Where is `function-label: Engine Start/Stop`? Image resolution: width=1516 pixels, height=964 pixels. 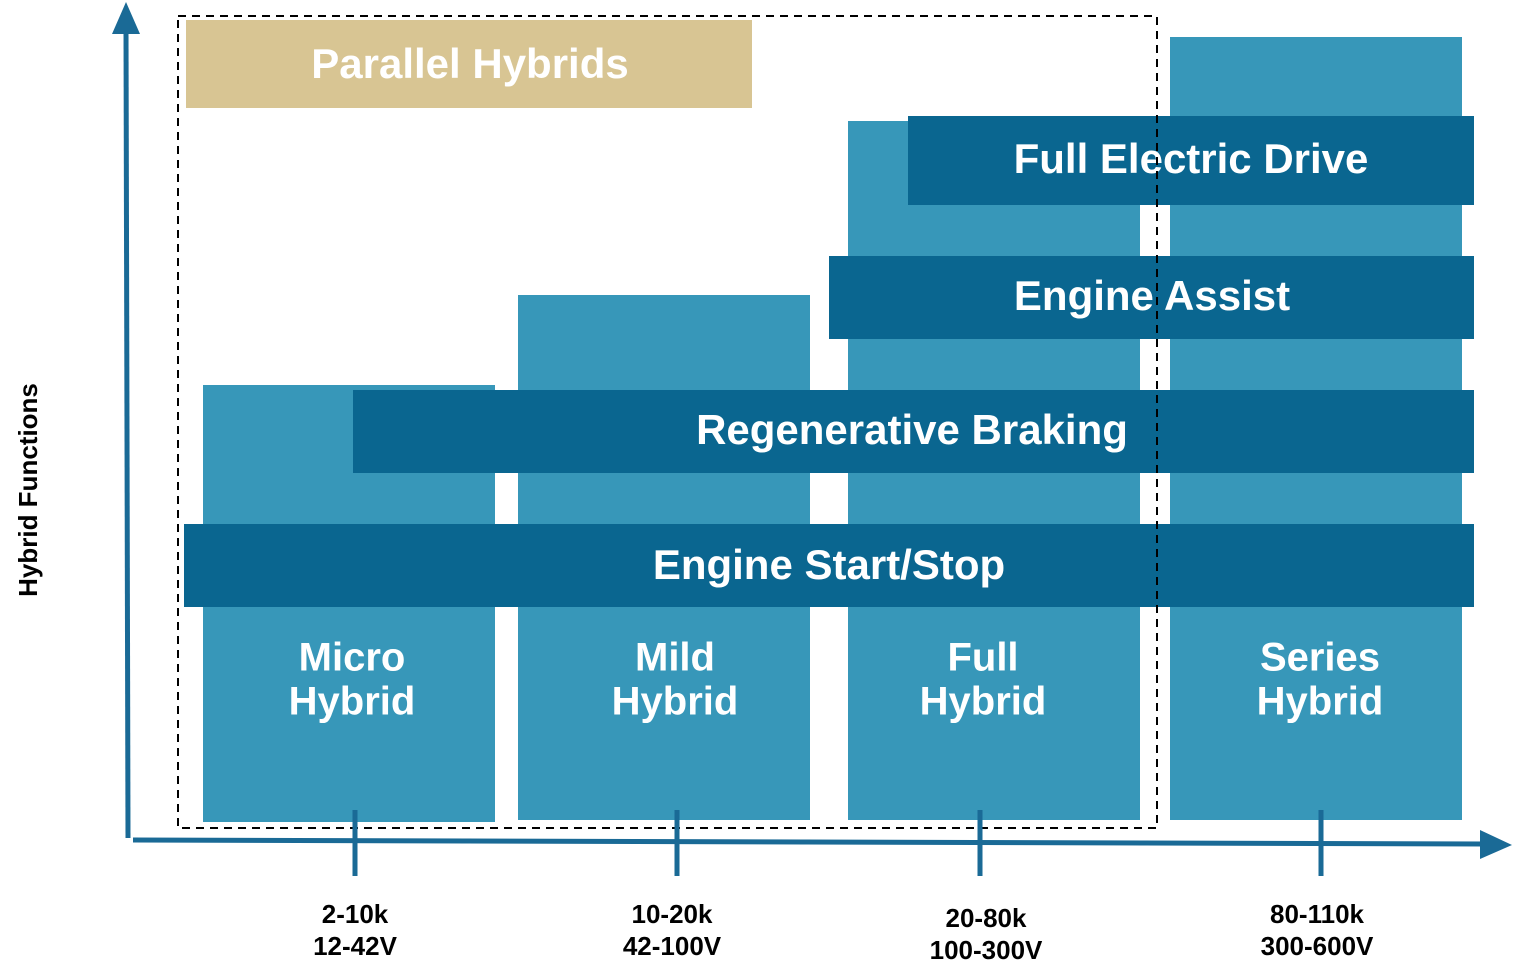 function-label: Engine Start/Stop is located at coordinates (829, 564).